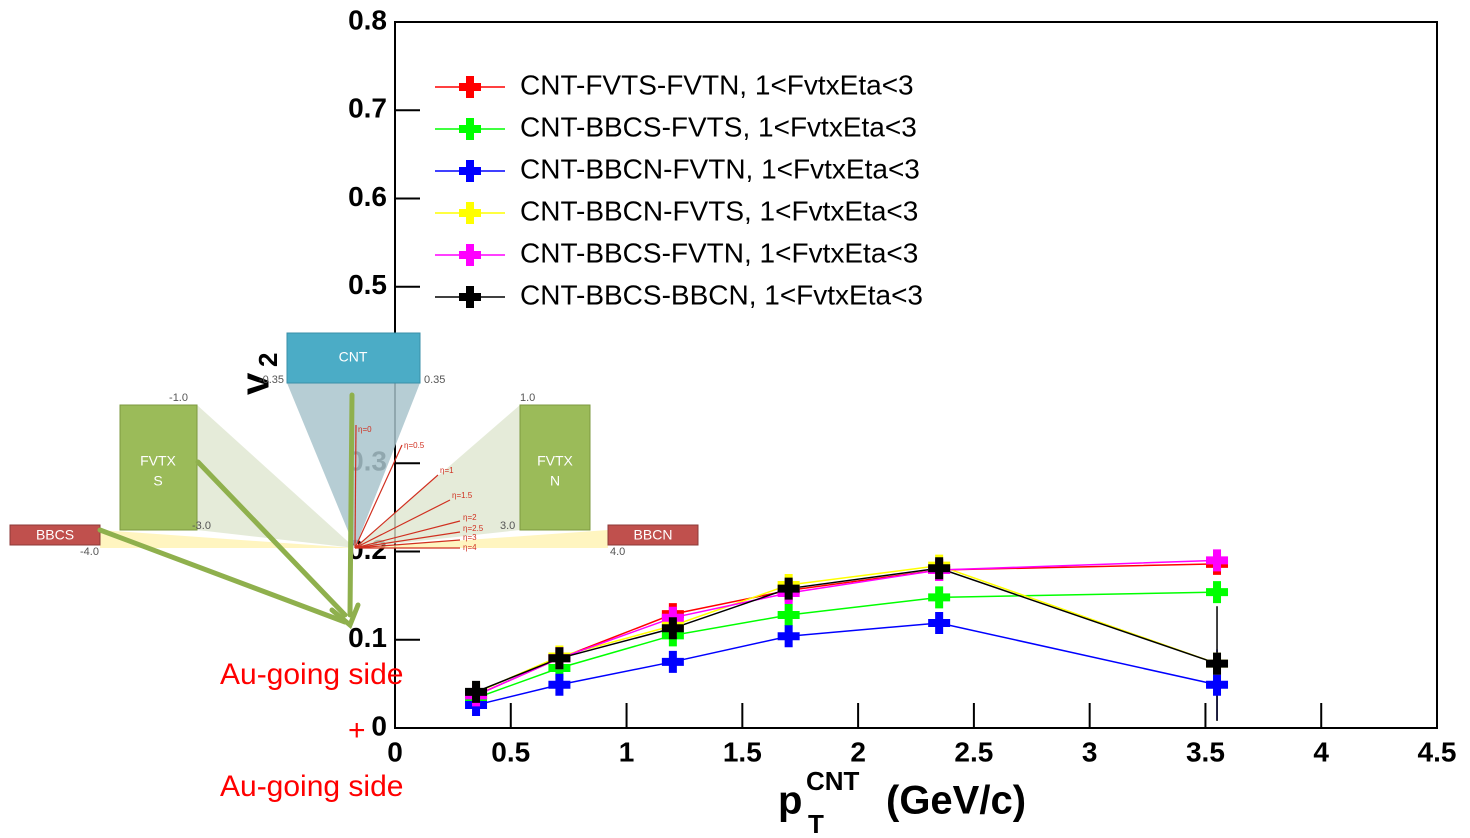 The height and width of the screenshot is (838, 1470). What do you see at coordinates (617, 552) in the screenshot?
I see `edge-label: 4.0` at bounding box center [617, 552].